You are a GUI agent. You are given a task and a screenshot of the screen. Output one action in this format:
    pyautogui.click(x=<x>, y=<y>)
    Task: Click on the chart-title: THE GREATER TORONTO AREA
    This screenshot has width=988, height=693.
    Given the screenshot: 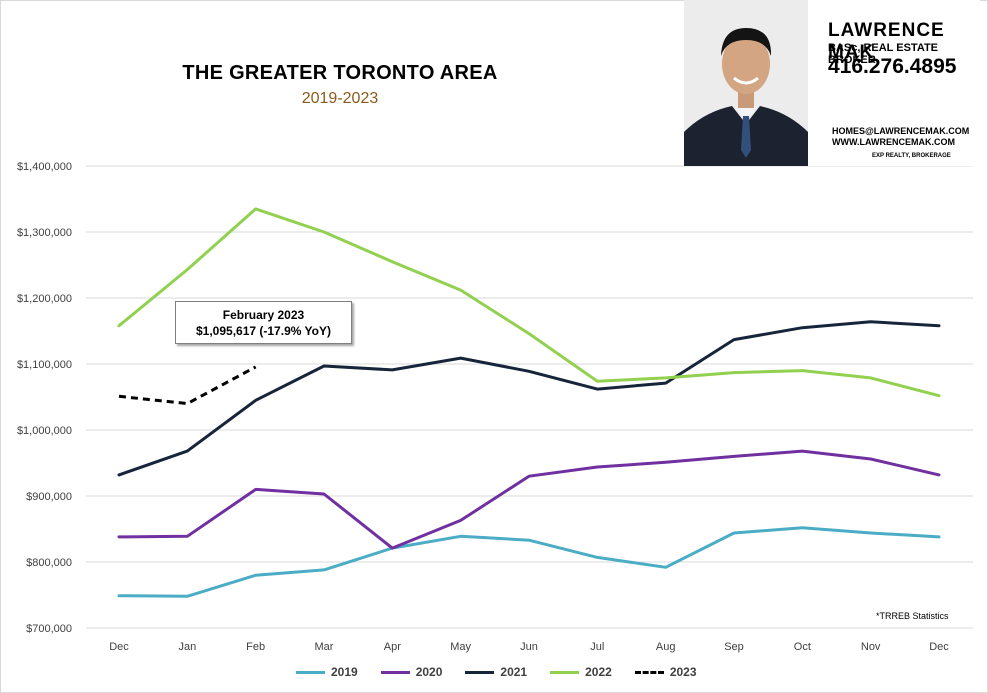 What is the action you would take?
    pyautogui.click(x=340, y=73)
    